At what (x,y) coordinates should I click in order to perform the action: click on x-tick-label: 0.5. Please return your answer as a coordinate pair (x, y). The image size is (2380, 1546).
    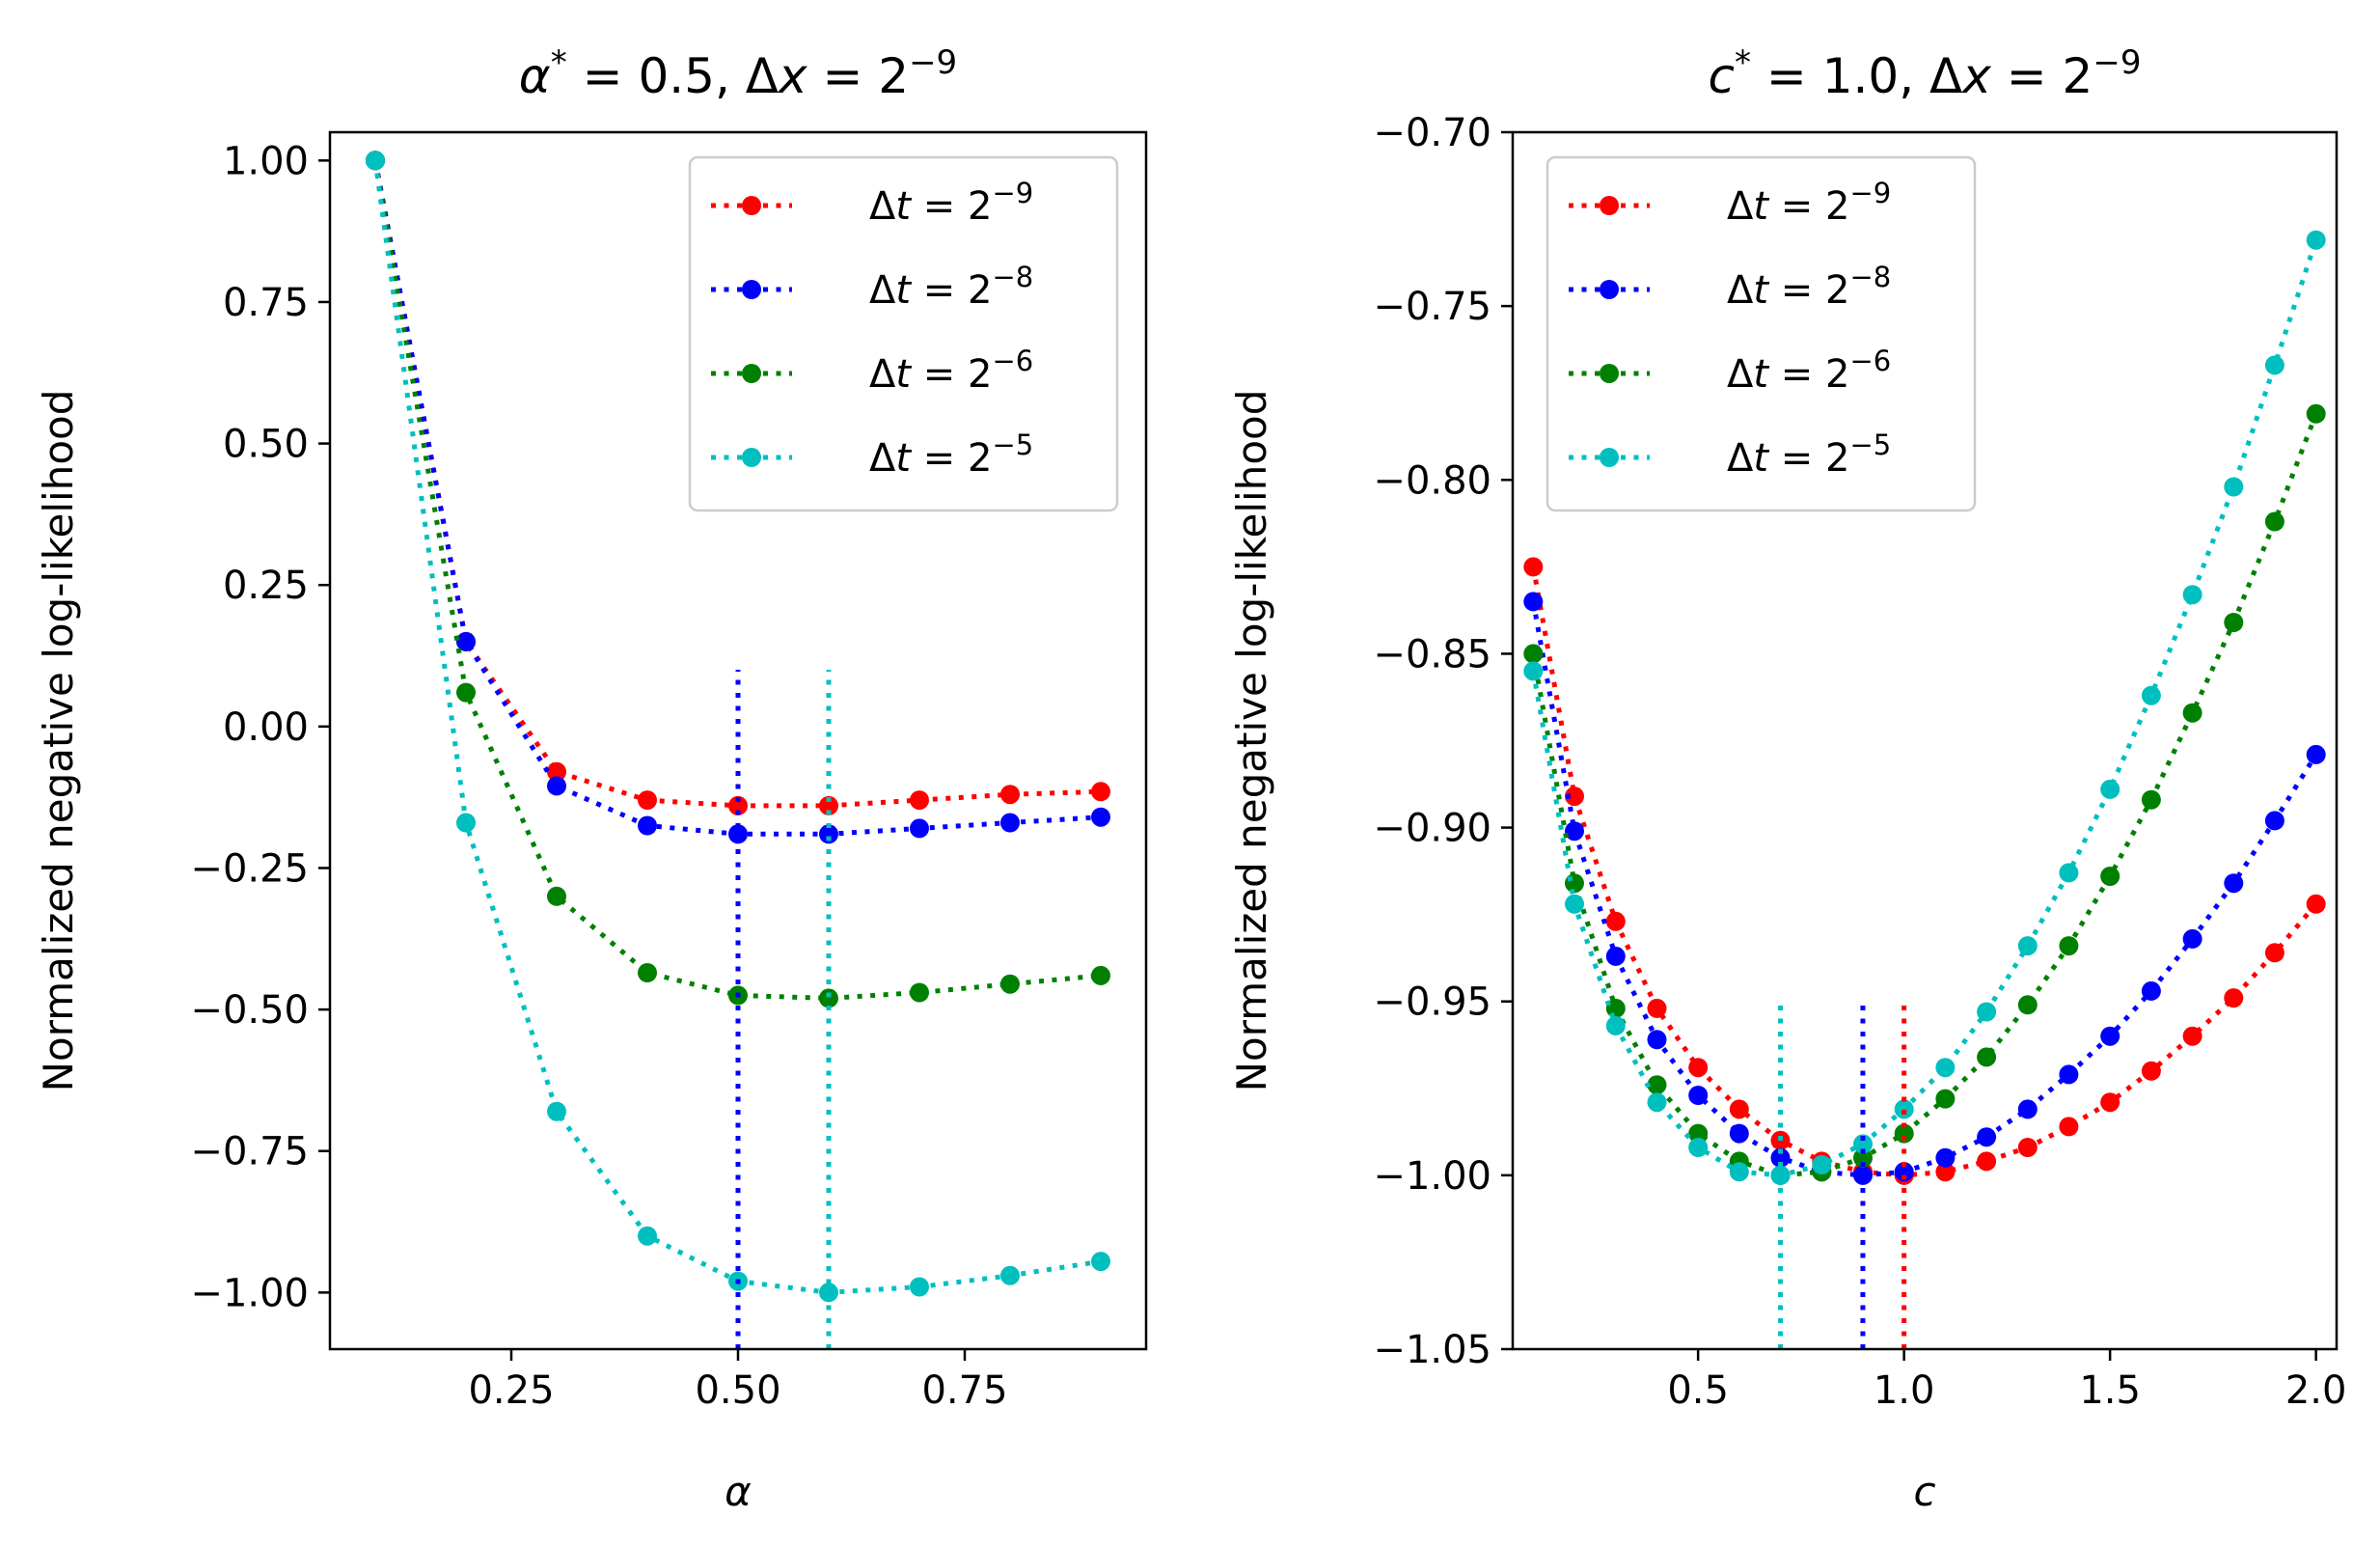
    Looking at the image, I should click on (1698, 1391).